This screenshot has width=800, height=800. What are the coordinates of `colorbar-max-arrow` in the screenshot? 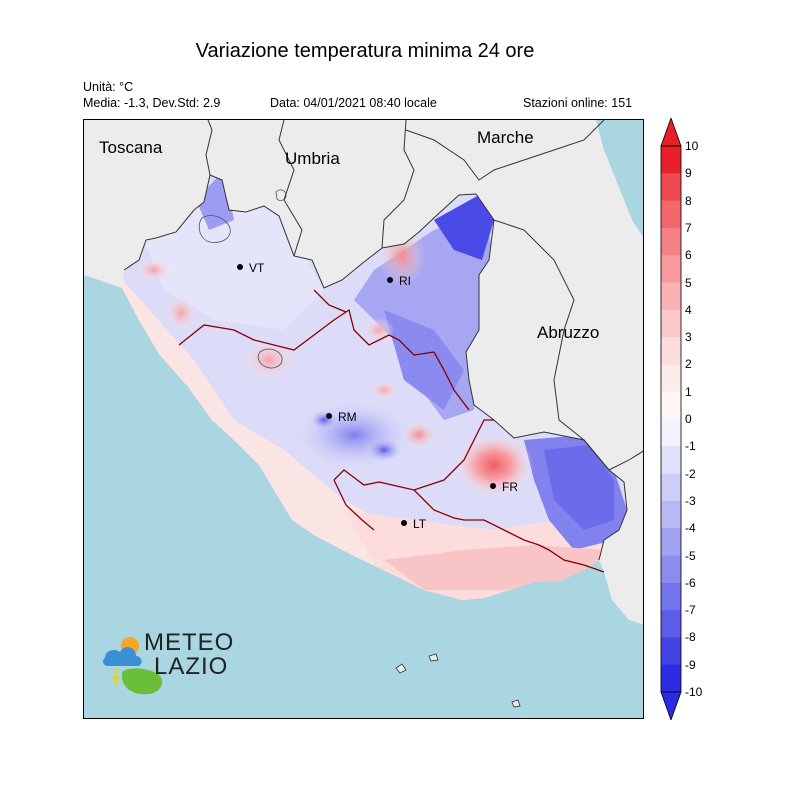 It's located at (671, 131).